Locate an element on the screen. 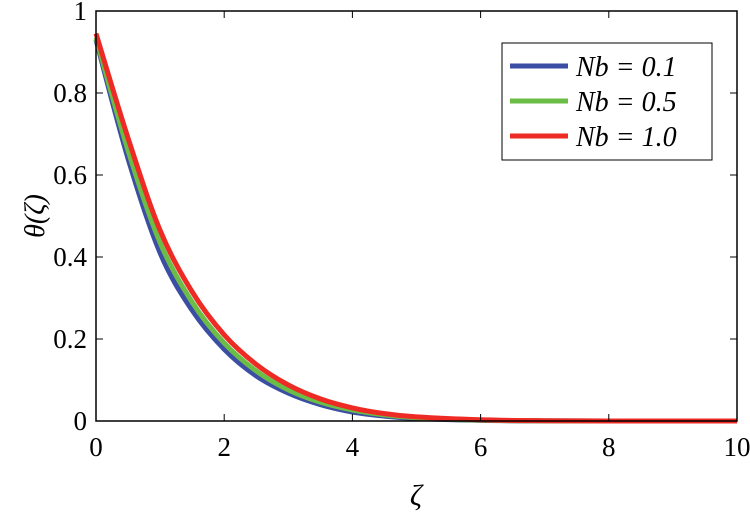 This screenshot has width=750, height=515. x-tick-label: 4 is located at coordinates (353, 447).